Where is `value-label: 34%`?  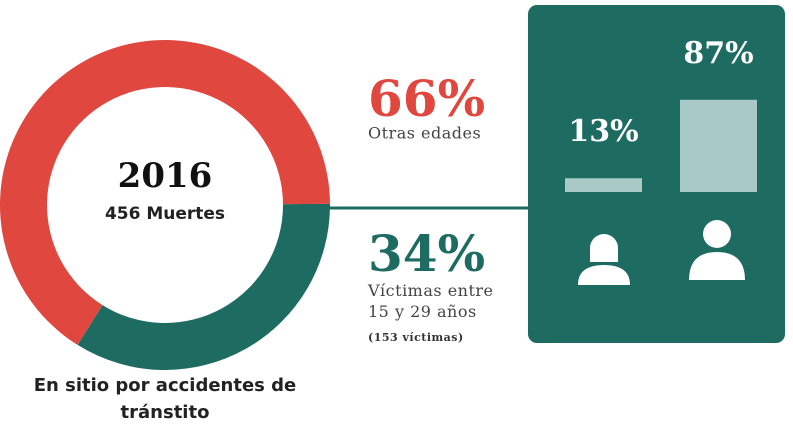 value-label: 34% is located at coordinates (426, 253).